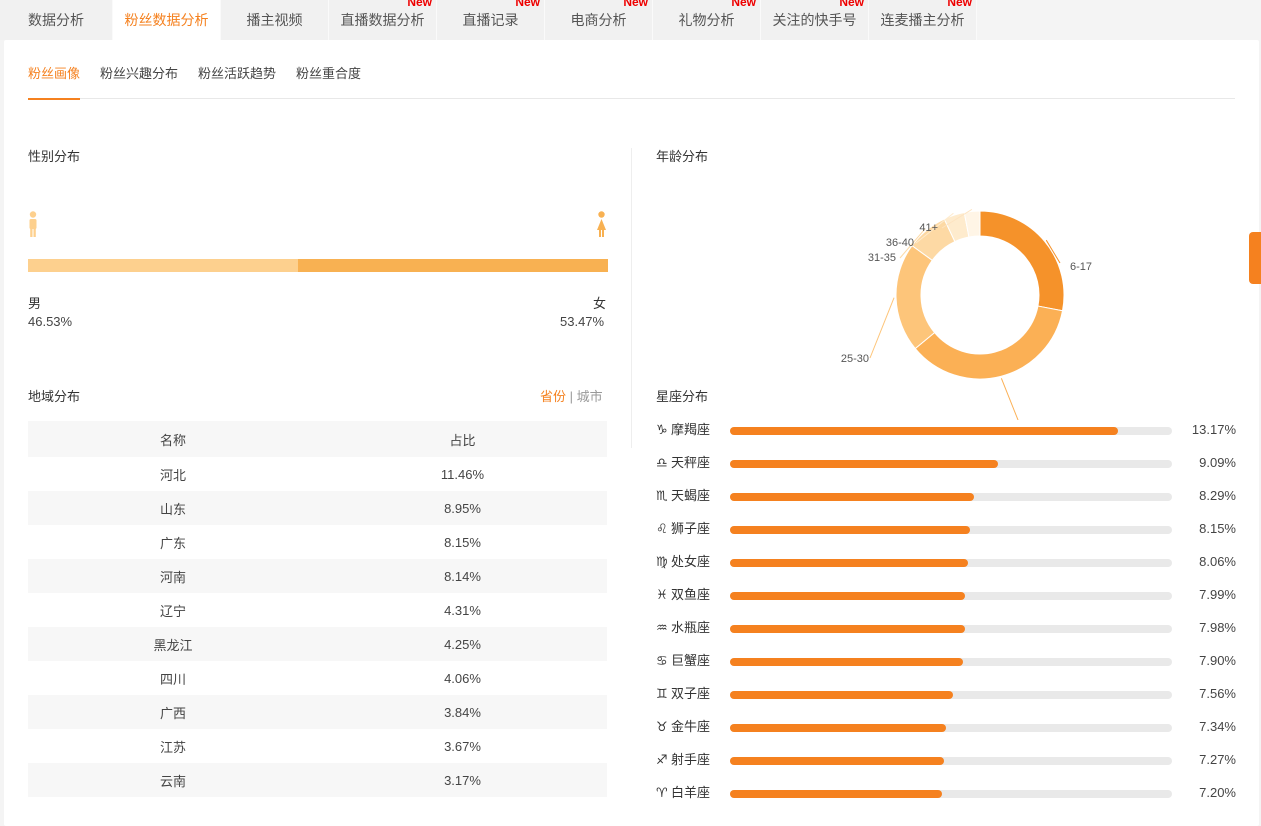  What do you see at coordinates (35, 303) in the screenshot?
I see `male-label: 男` at bounding box center [35, 303].